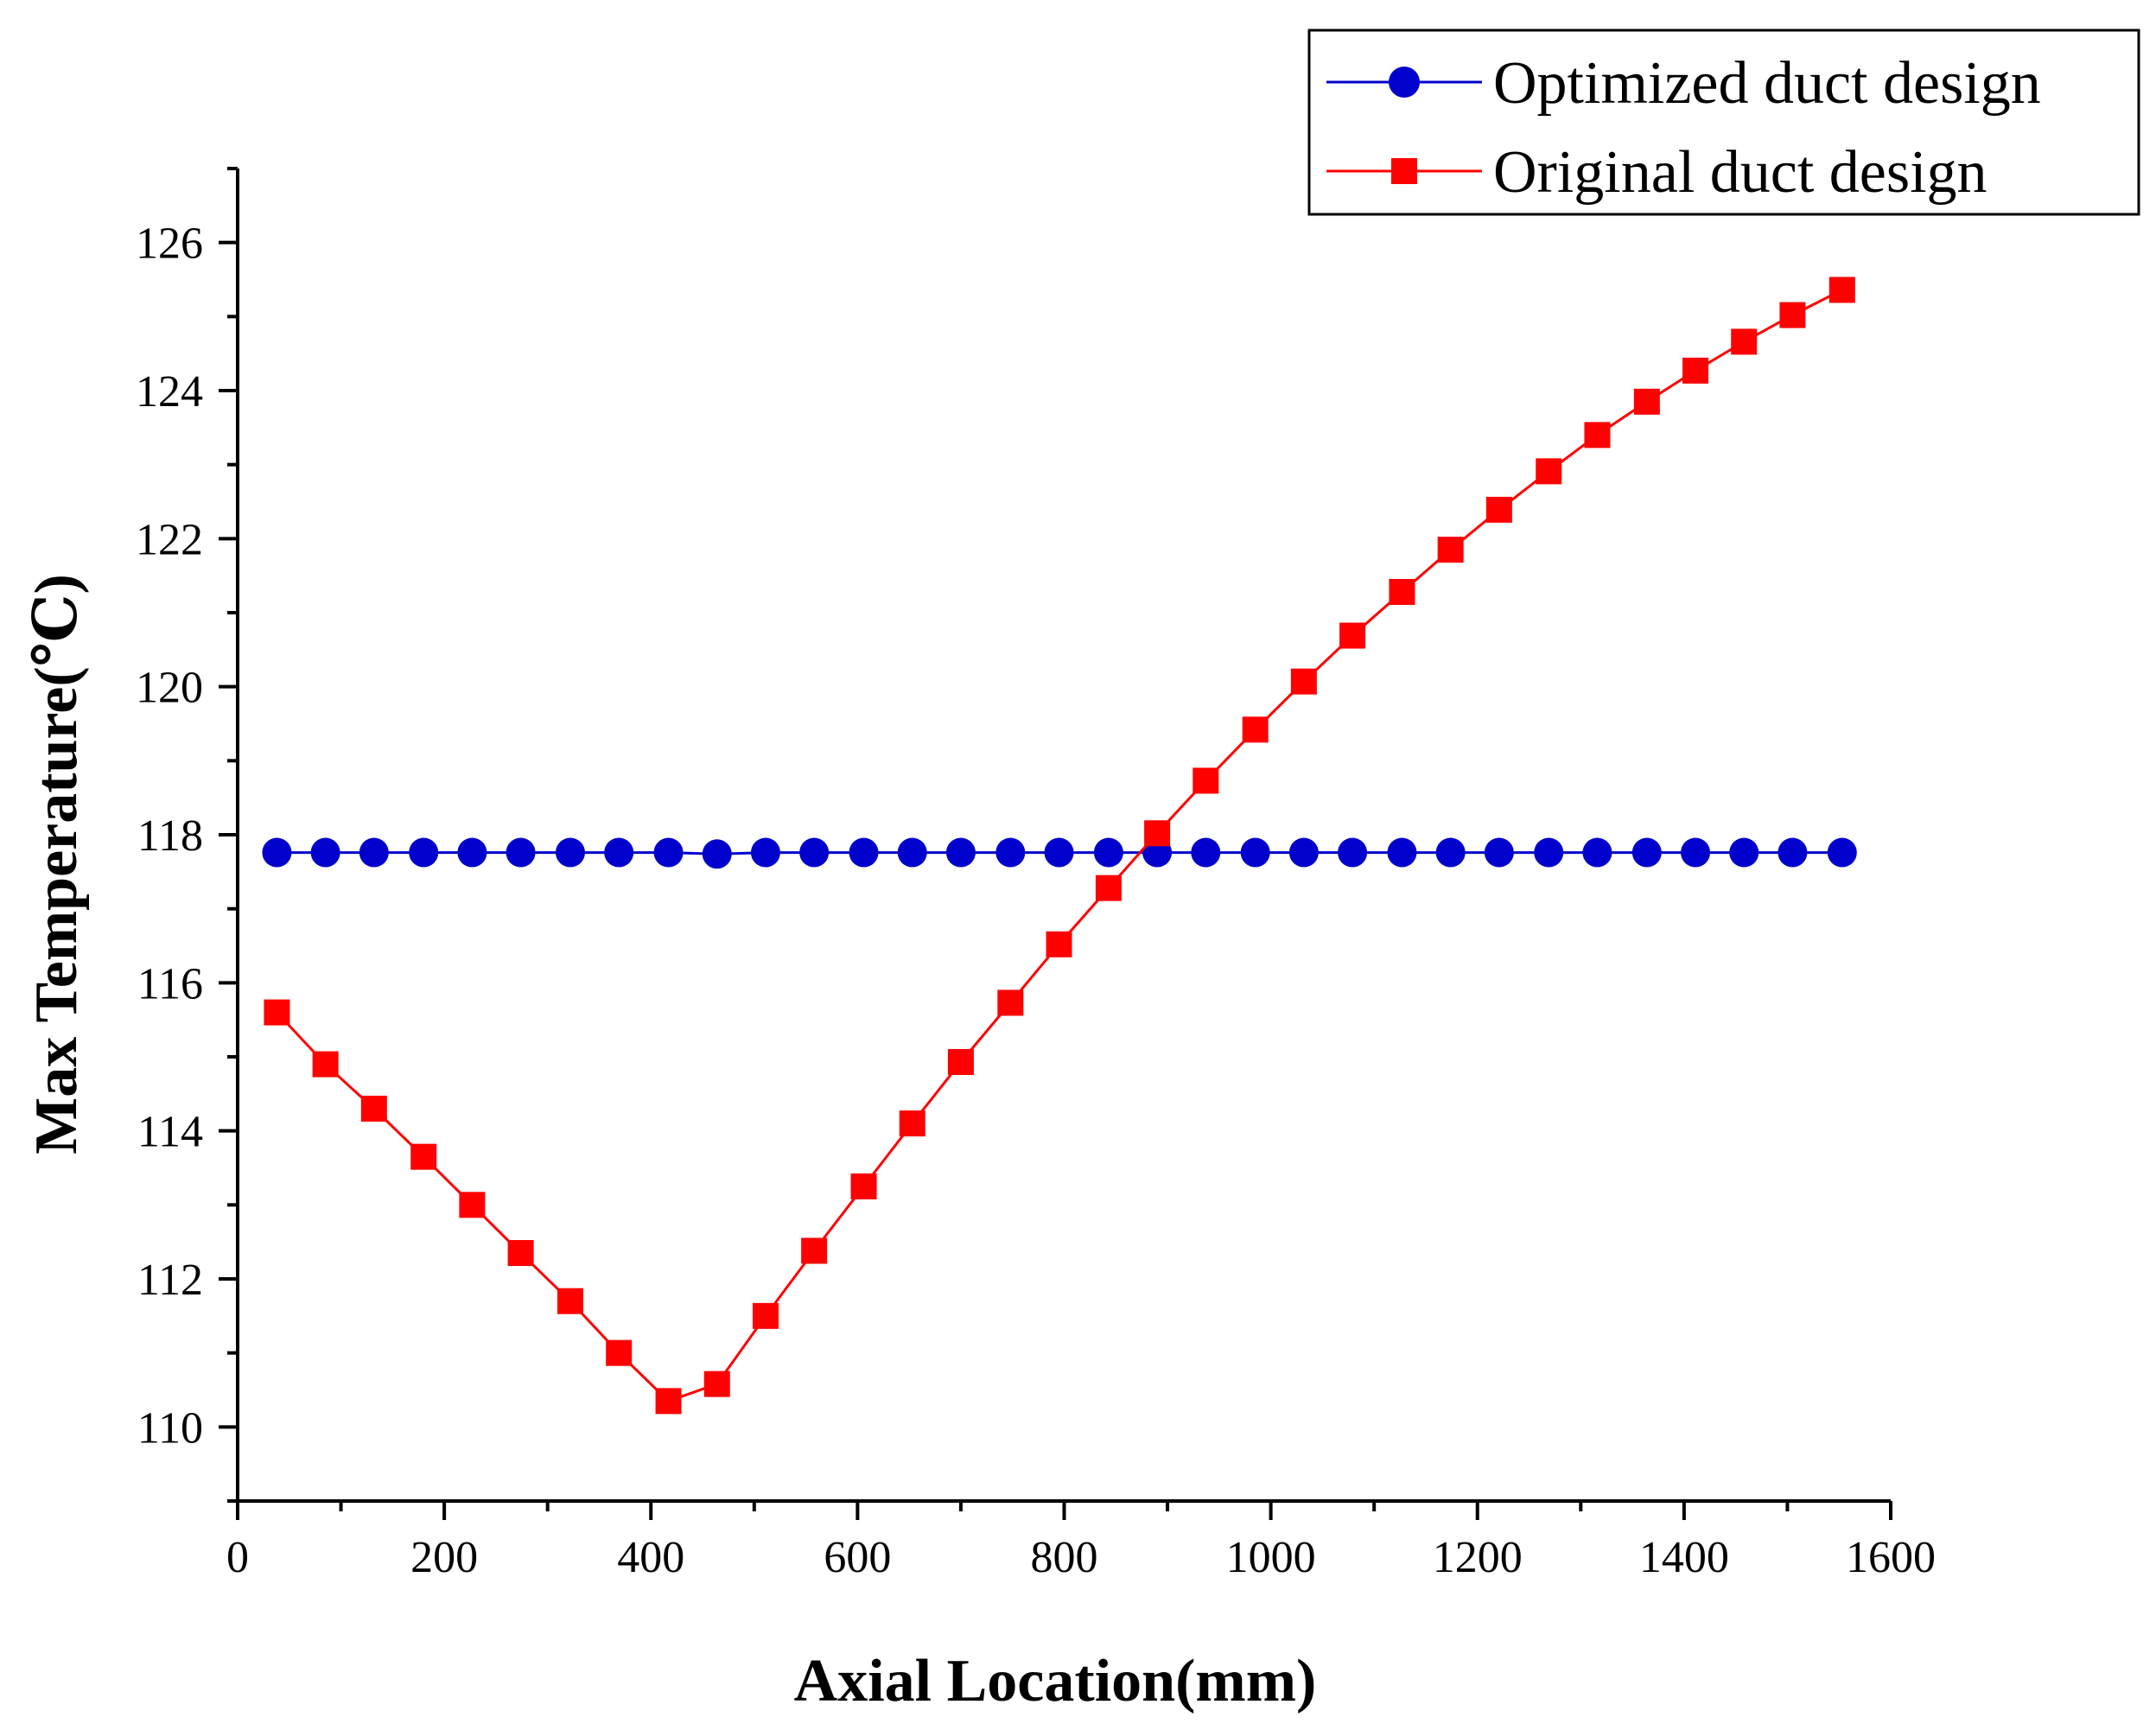 This screenshot has height=1730, width=2156. What do you see at coordinates (169, 392) in the screenshot?
I see `y-tick-label: 124` at bounding box center [169, 392].